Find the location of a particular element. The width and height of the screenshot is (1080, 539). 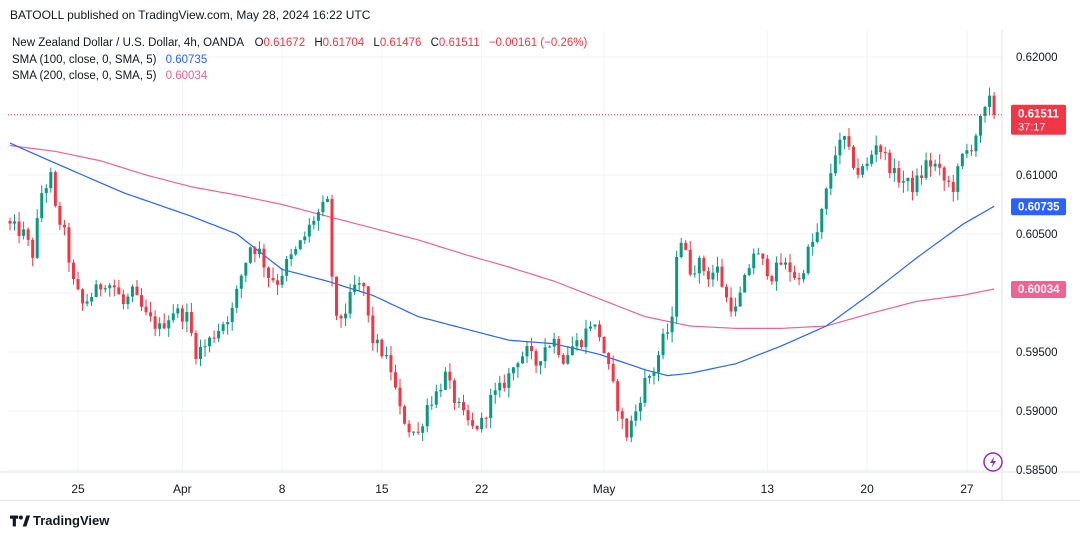

replay-icon is located at coordinates (993, 462).